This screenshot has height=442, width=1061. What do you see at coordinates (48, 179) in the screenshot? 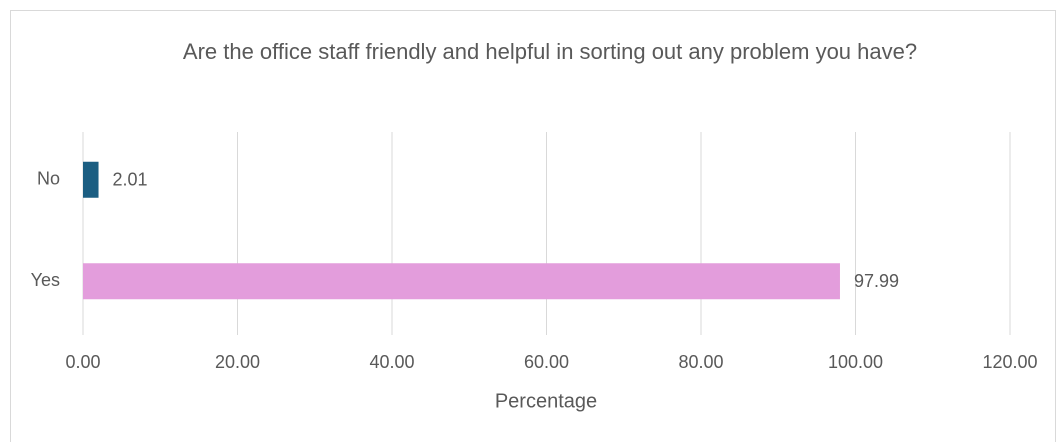
I see `y-tick-label: No` at bounding box center [48, 179].